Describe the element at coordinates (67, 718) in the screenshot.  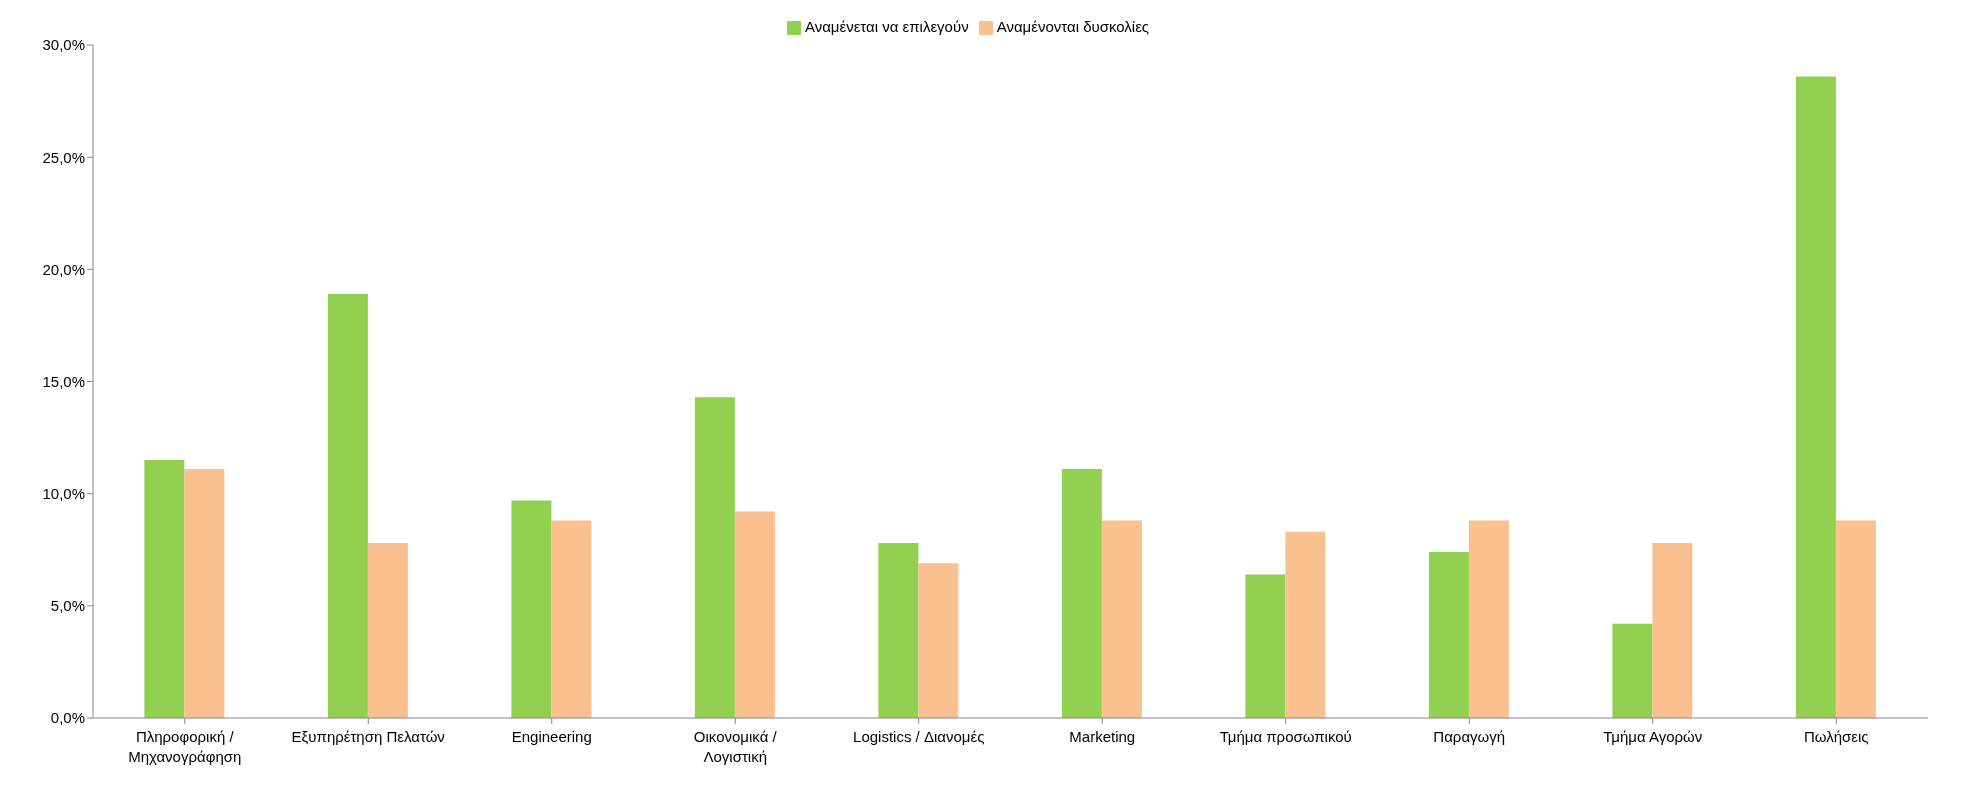
I see `y-tick-label: 0,0%` at that location.